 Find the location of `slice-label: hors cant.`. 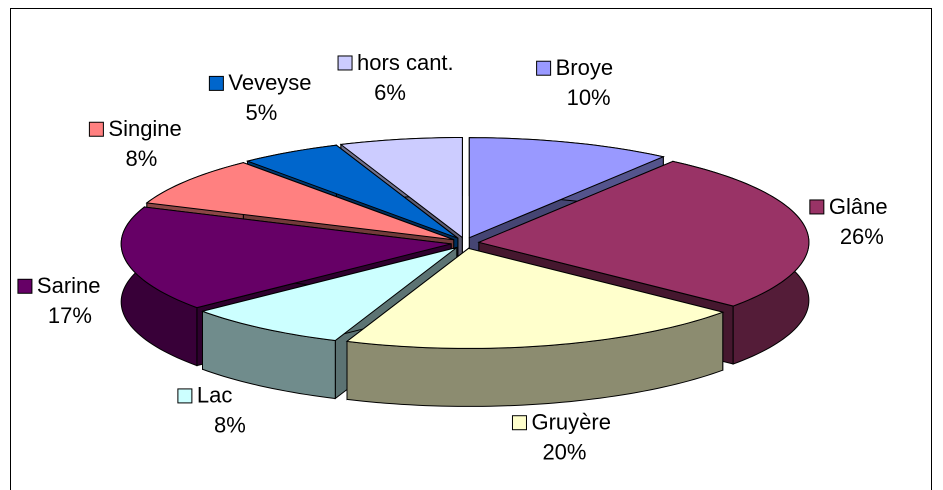

slice-label: hors cant. is located at coordinates (405, 62).